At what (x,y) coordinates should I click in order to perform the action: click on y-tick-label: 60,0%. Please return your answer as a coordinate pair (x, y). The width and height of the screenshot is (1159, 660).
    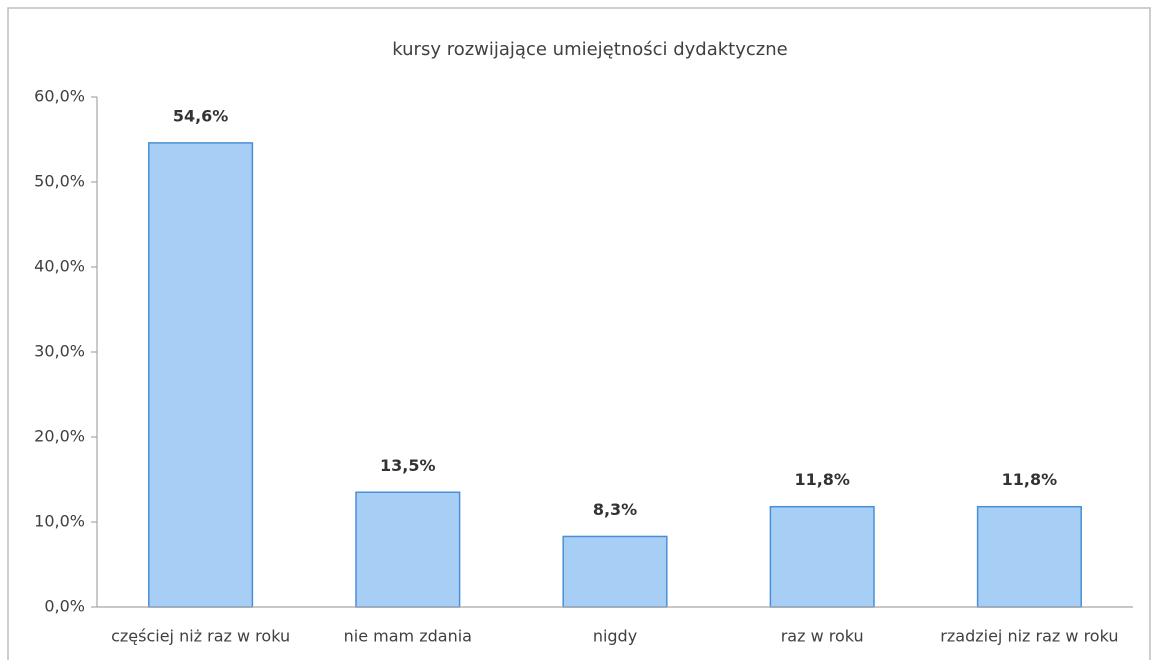
    Looking at the image, I should click on (59, 96).